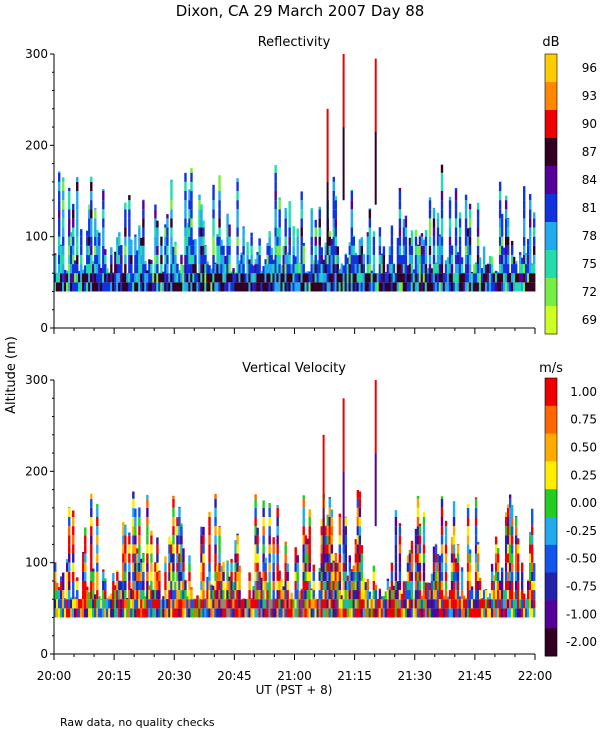  Describe the element at coordinates (583, 475) in the screenshot. I see `colorbar-label: 0.25` at that location.